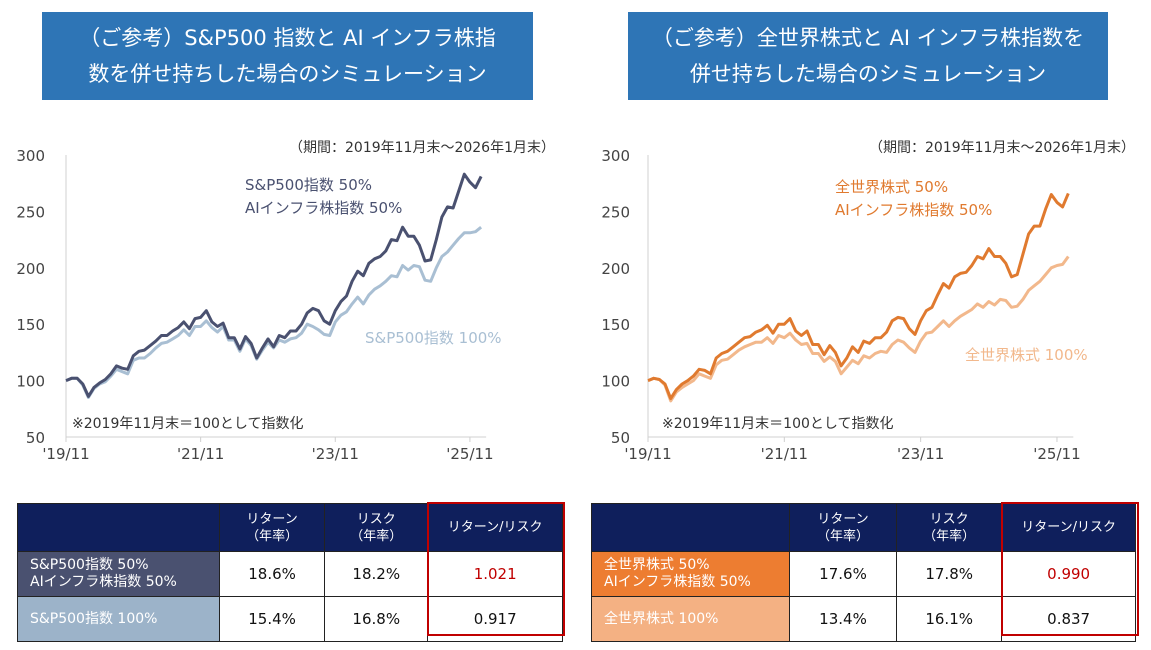 The height and width of the screenshot is (650, 1151). Describe the element at coordinates (287, 38) in the screenshot. I see `left-title-line1: （ご参考）S&P500 指数と AI インフラ株指` at that location.